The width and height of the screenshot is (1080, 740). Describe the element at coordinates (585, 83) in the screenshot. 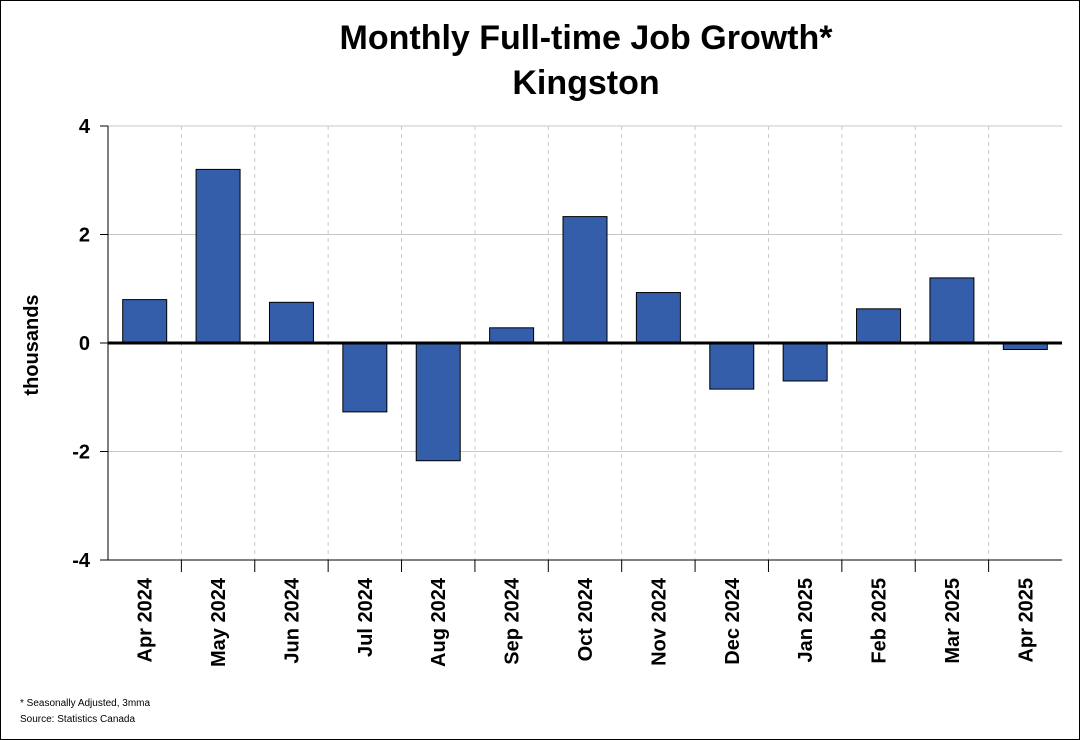

I see `chart-subtitle: Kingston` at that location.